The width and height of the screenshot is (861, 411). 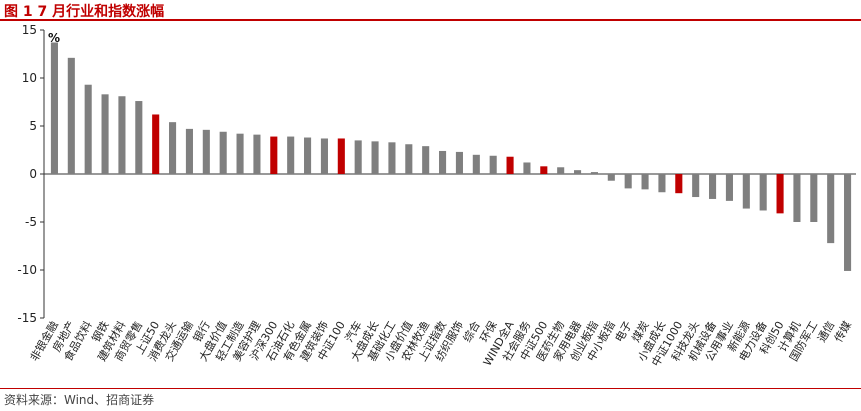 I want to click on x-tick-label: 传媒, so click(x=843, y=332).